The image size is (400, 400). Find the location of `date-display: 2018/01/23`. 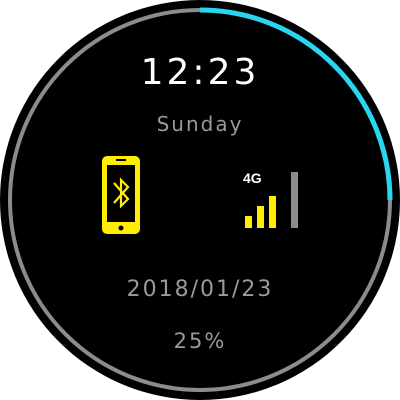

date-display: 2018/01/23 is located at coordinates (200, 289).